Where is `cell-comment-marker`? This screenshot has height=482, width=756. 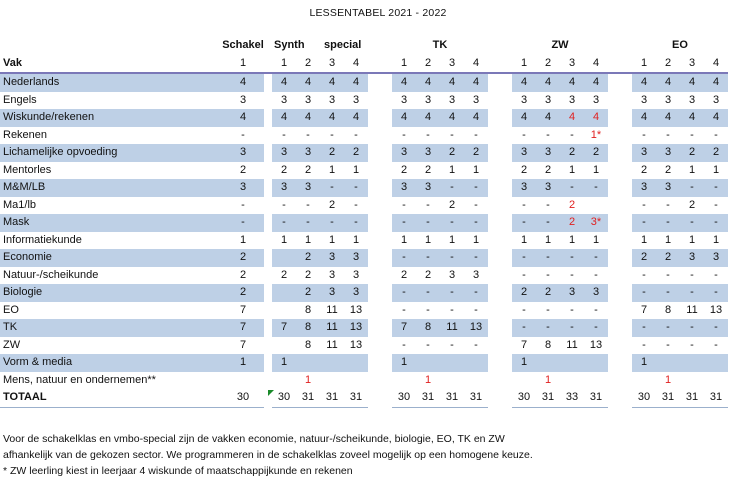
cell-comment-marker is located at coordinates (271, 393).